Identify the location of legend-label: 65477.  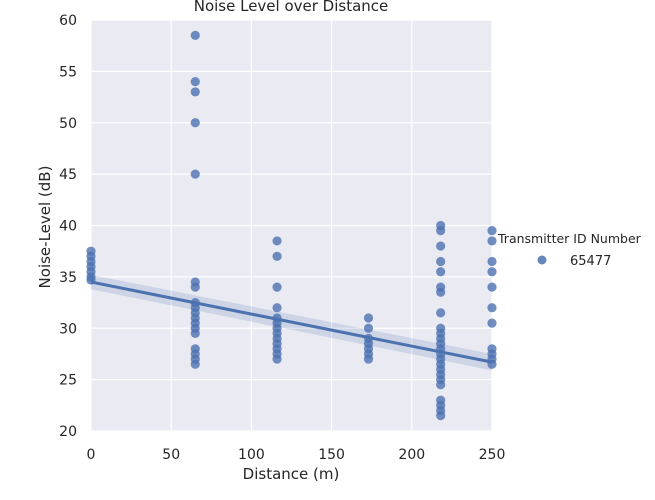
(590, 261).